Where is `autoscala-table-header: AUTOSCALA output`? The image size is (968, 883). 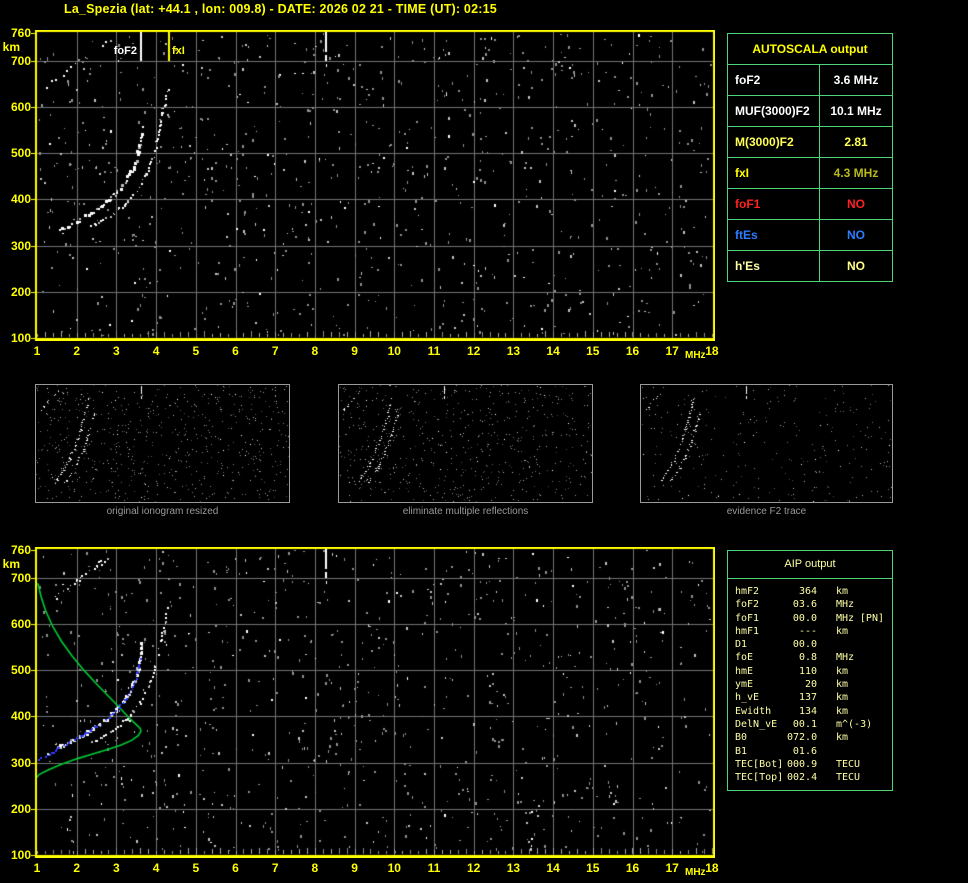
autoscala-table-header: AUTOSCALA output is located at coordinates (810, 49).